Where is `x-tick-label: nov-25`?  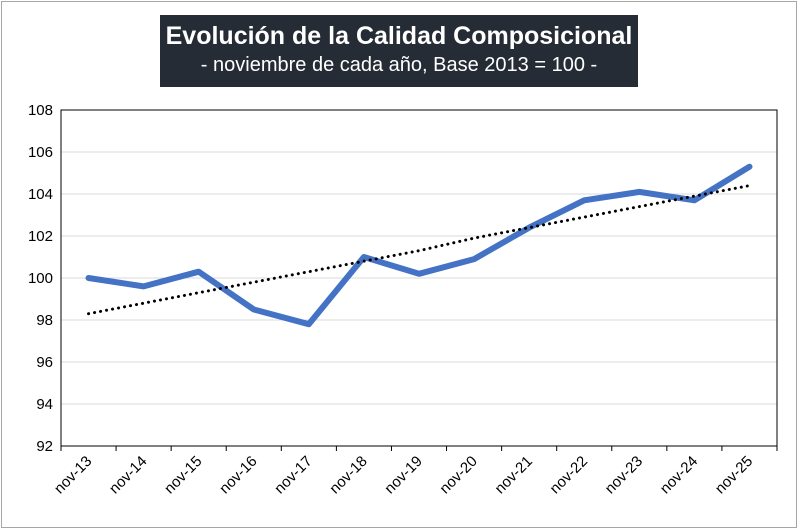
x-tick-label: nov-25 is located at coordinates (734, 475).